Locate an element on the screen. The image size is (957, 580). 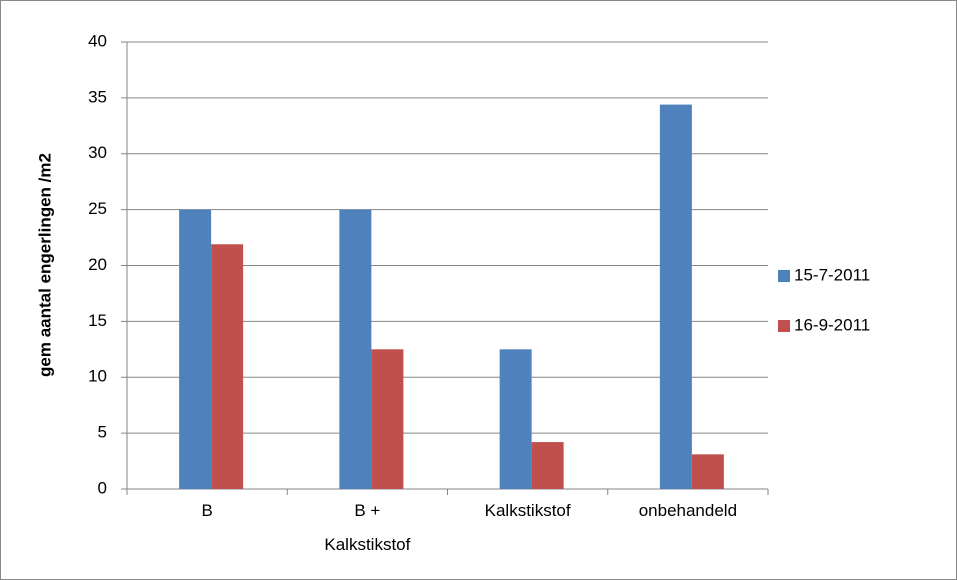
y-tick-label: 20 is located at coordinates (97, 264).